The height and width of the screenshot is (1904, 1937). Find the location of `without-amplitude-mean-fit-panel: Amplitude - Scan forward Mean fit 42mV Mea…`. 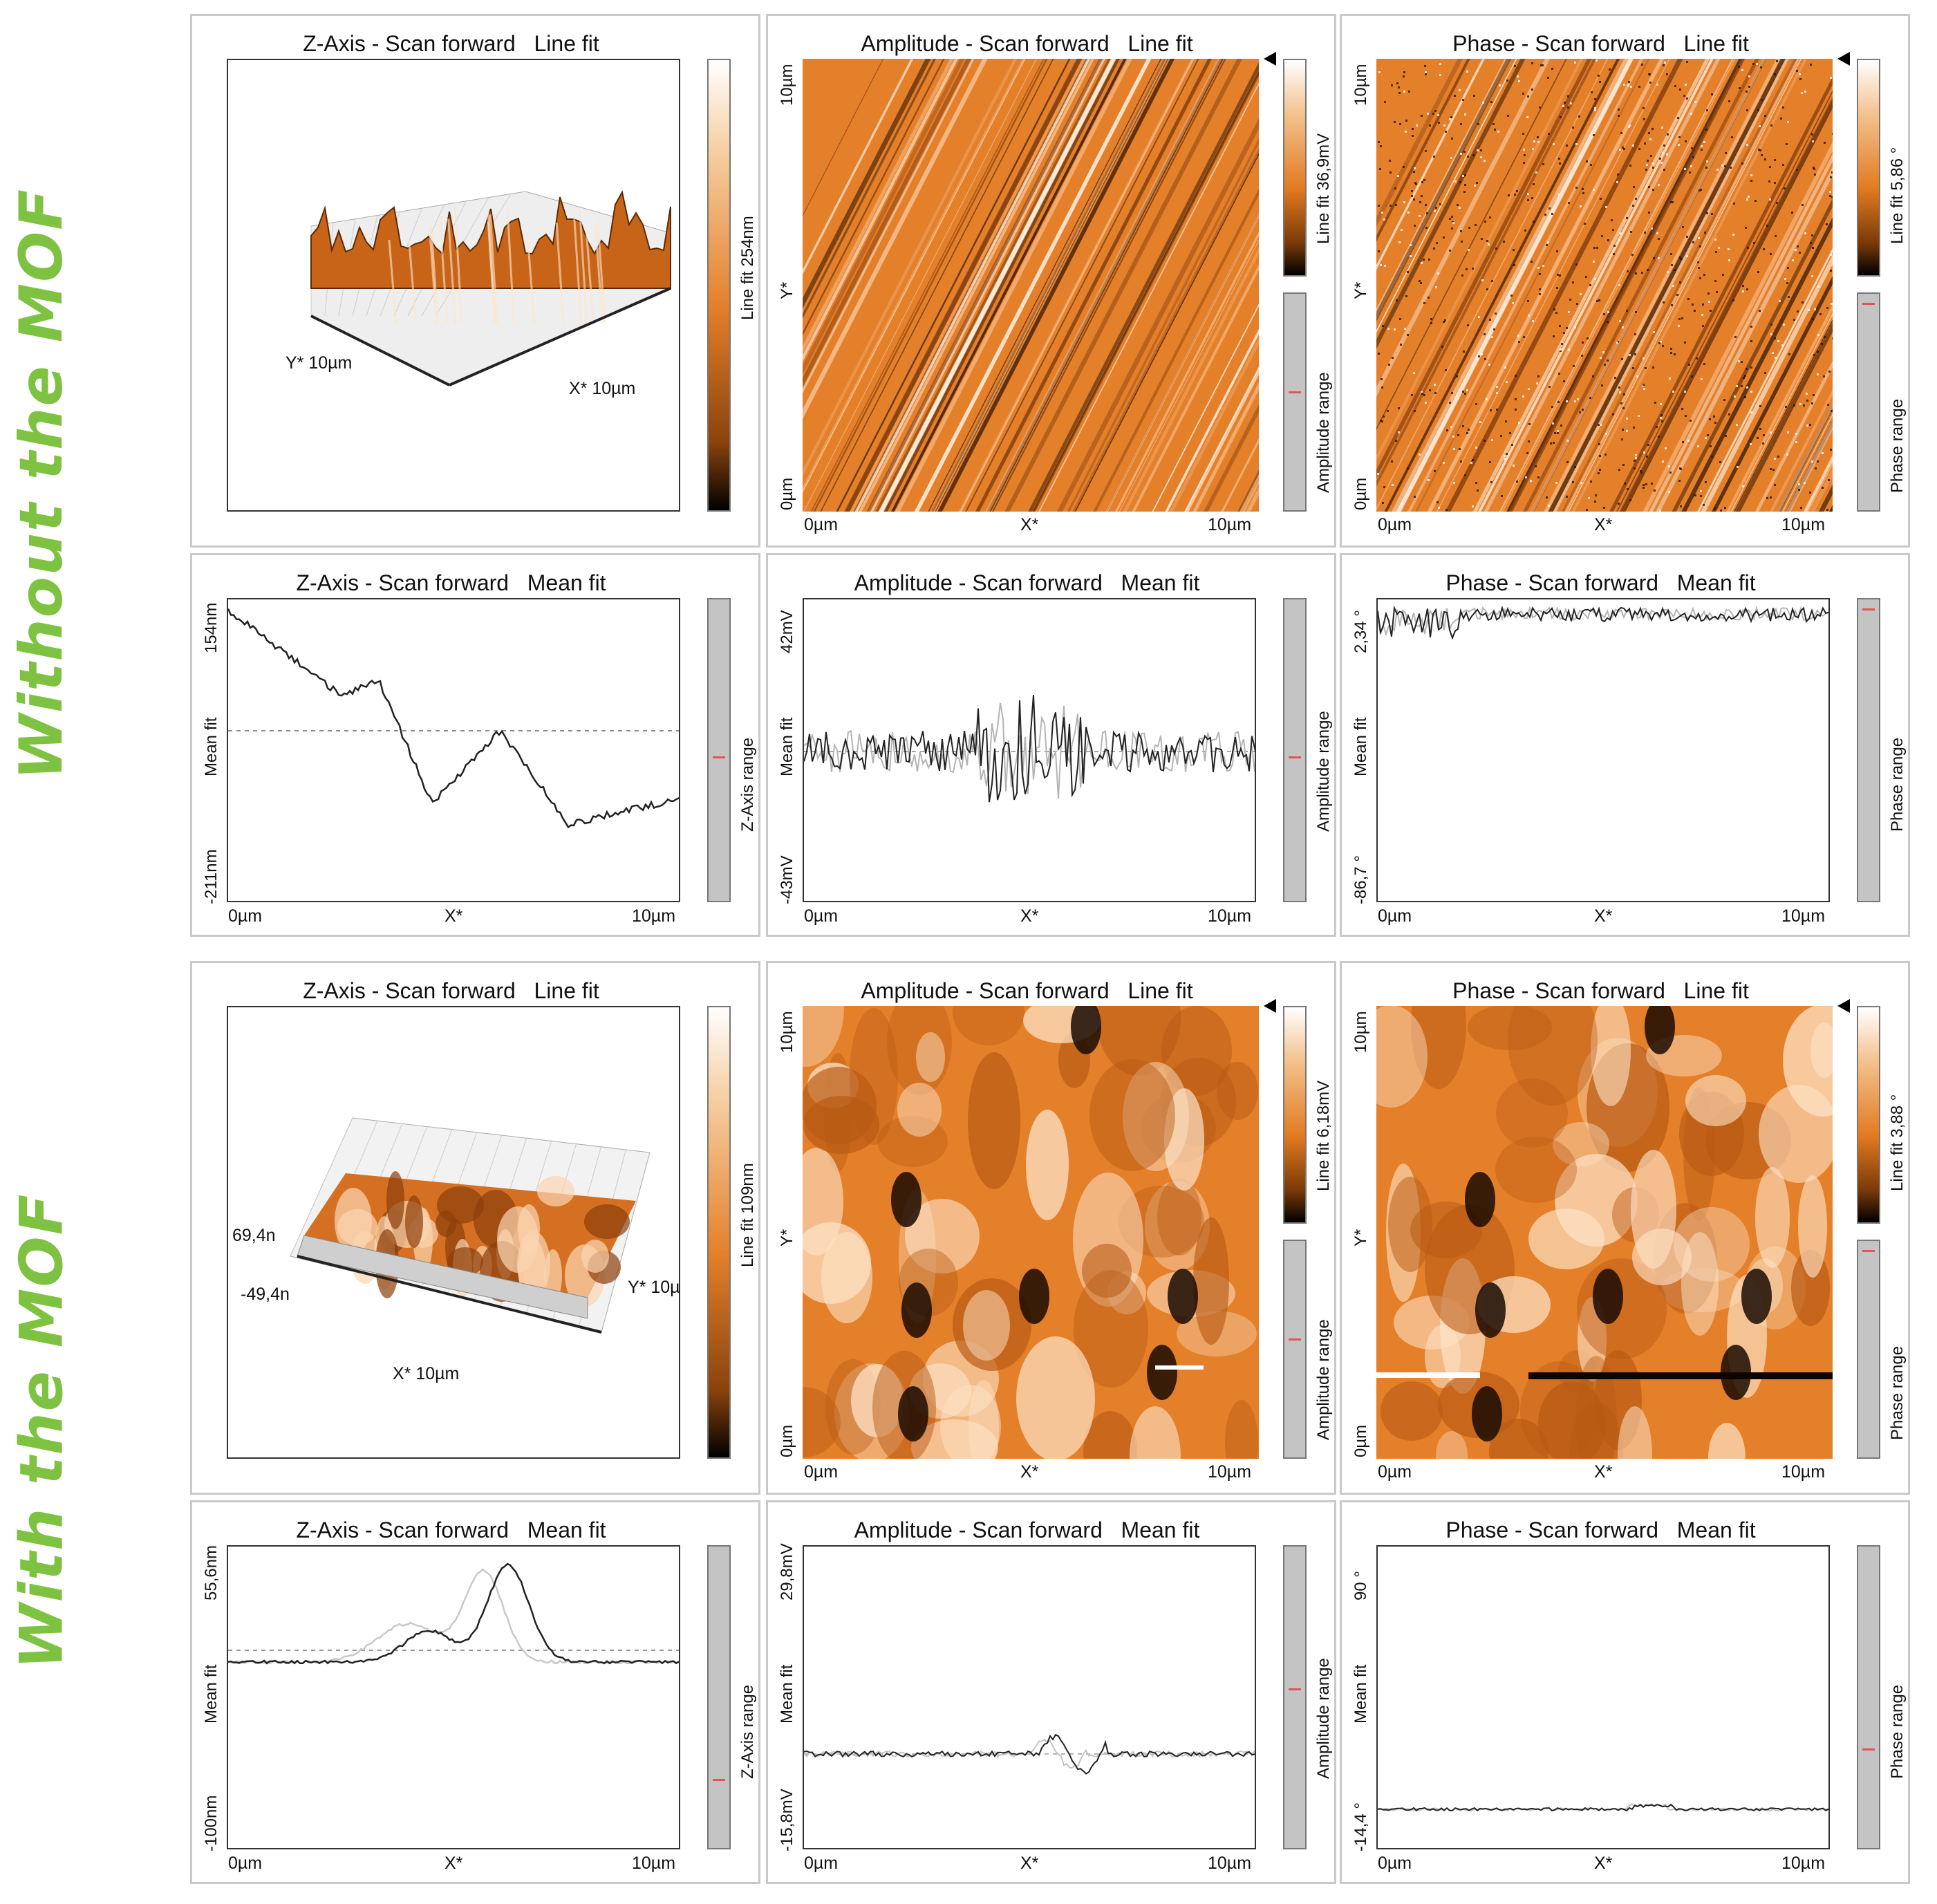

without-amplitude-mean-fit-panel: Amplitude - Scan forward Mean fit 42mV Mea… is located at coordinates (1051, 745).